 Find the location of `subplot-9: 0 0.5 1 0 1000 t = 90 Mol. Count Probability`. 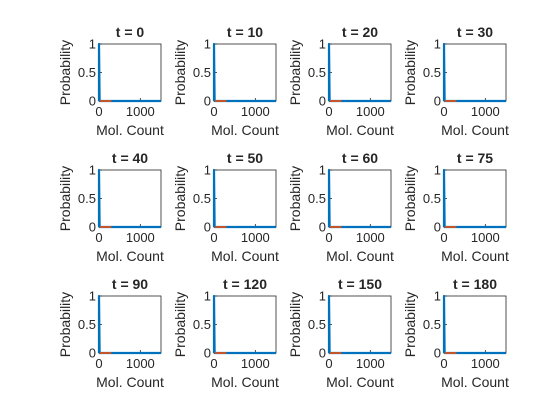

subplot-9: 0 0.5 1 0 1000 t = 90 Mol. Count Probability is located at coordinates (110, 333).